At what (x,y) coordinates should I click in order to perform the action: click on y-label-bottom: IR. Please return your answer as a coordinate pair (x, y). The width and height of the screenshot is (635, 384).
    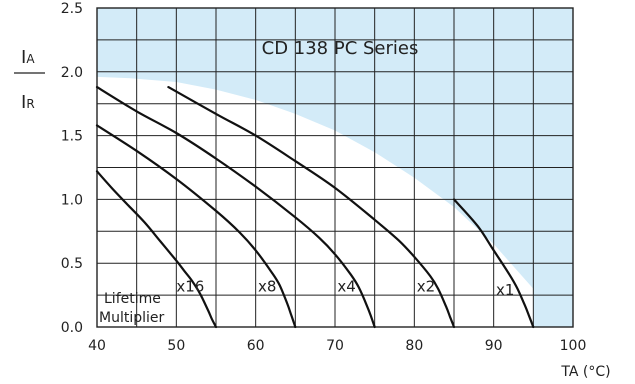
    Looking at the image, I should click on (28, 102).